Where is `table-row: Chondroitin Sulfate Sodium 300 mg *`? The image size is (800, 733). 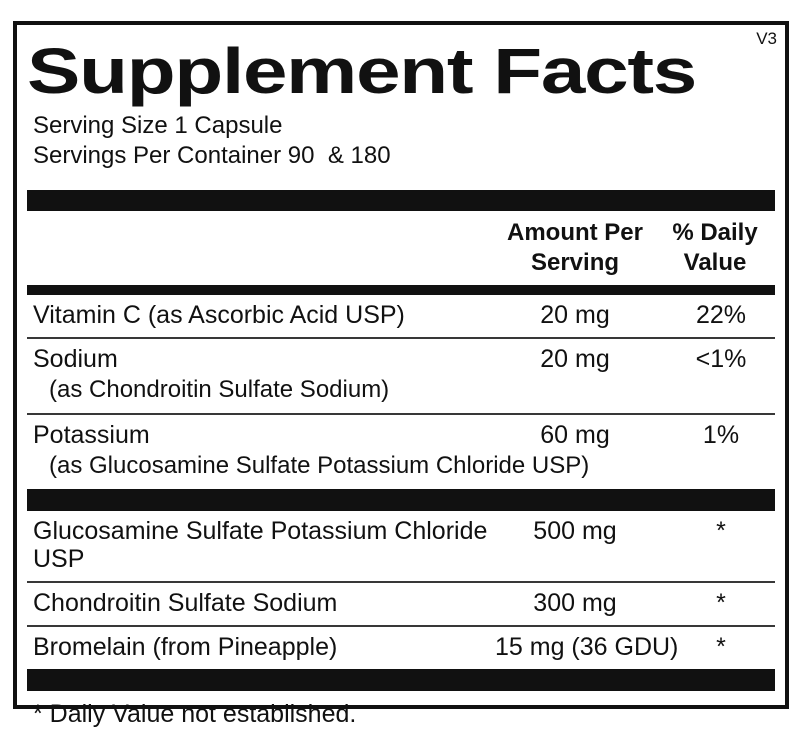
table-row: Chondroitin Sulfate Sodium 300 mg * is located at coordinates (401, 603).